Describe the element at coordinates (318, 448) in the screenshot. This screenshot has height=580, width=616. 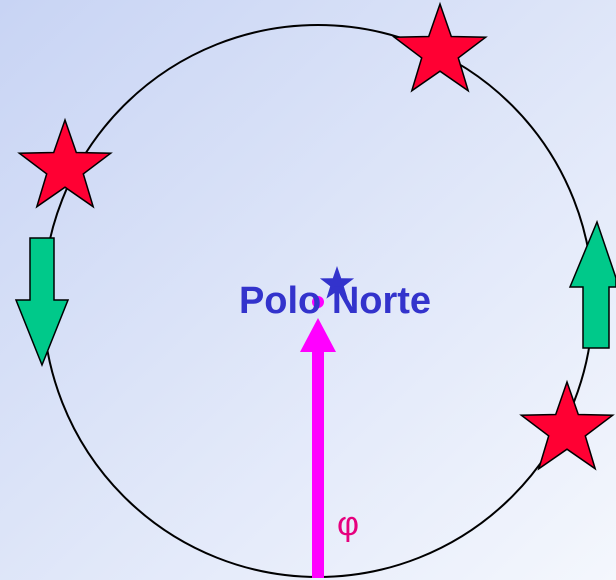
I see `angle-arrow` at that location.